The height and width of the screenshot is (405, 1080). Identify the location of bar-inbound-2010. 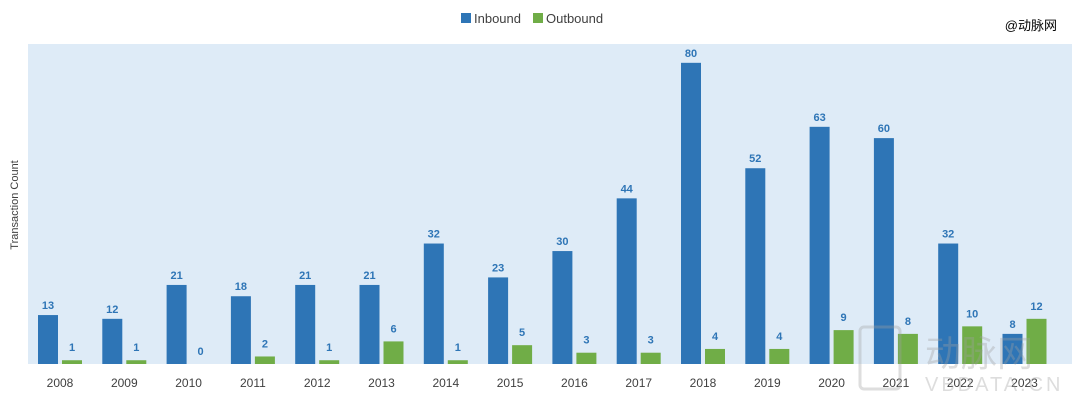
(176, 324).